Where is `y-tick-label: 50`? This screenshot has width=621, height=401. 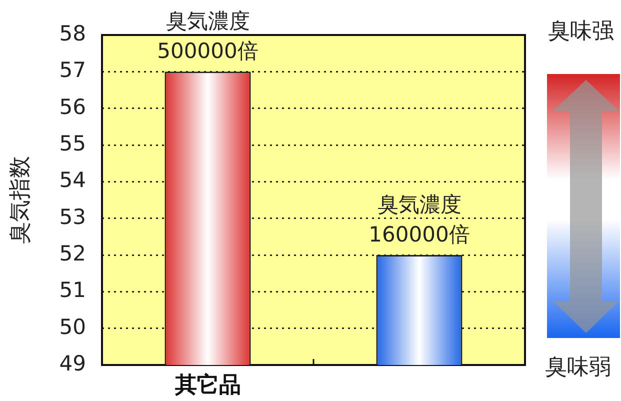 y-tick-label: 50 is located at coordinates (72, 326).